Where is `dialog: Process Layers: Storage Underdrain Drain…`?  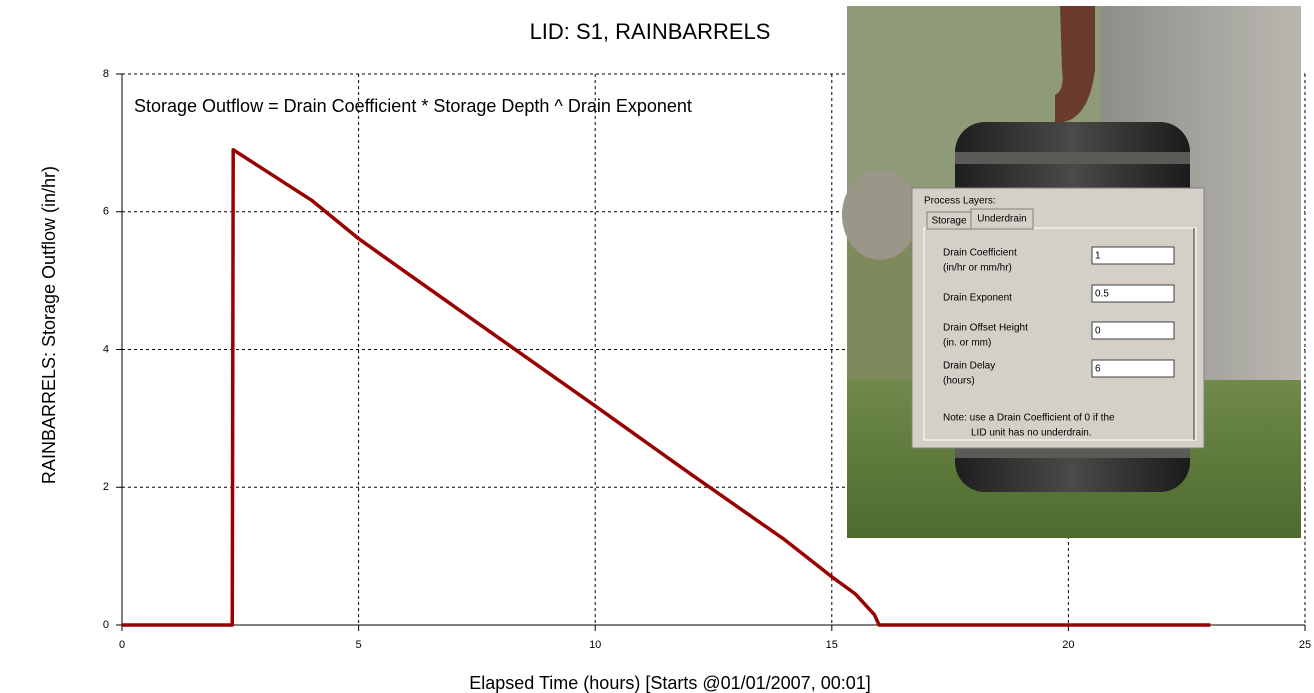 dialog: Process Layers: Storage Underdrain Drain… is located at coordinates (1058, 318).